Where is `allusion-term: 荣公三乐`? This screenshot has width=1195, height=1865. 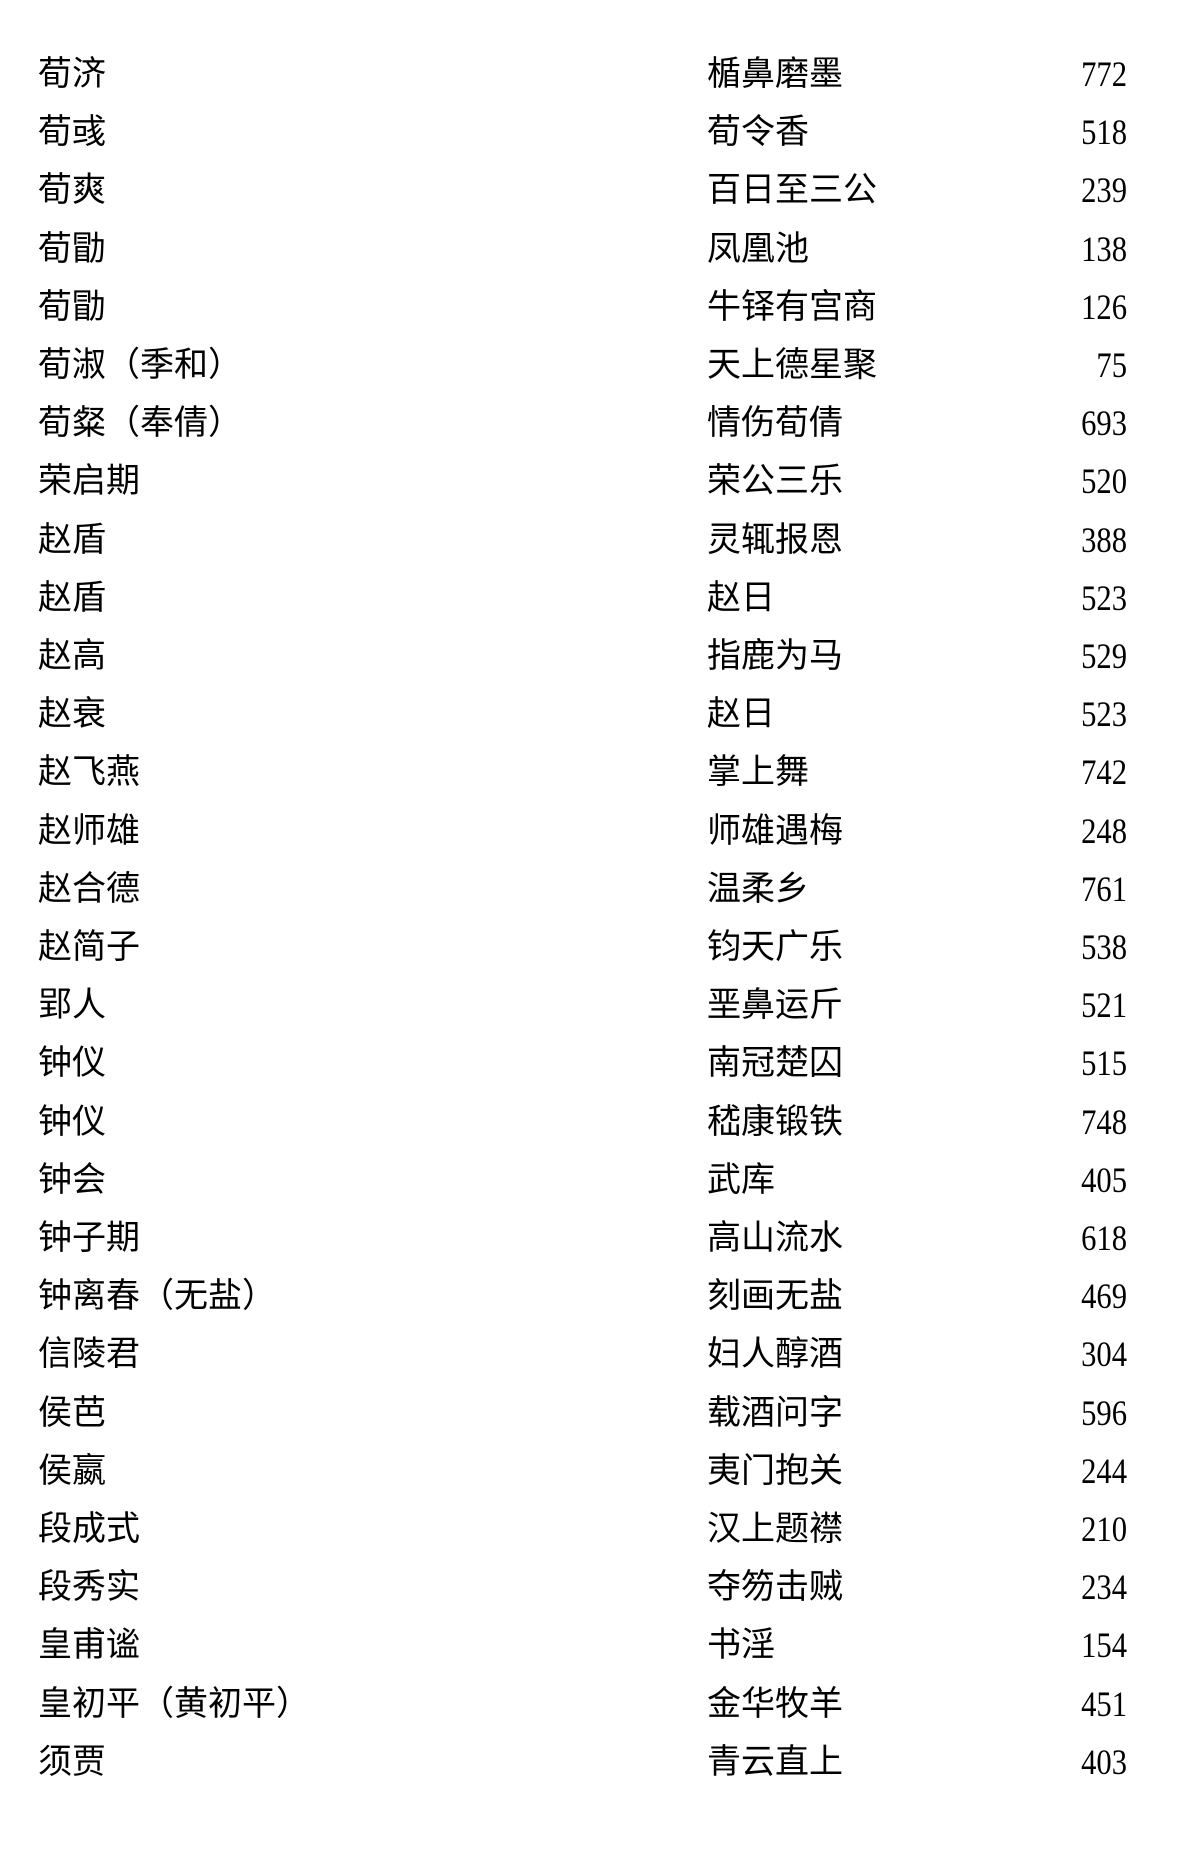
allusion-term: 荣公三乐 is located at coordinates (775, 481).